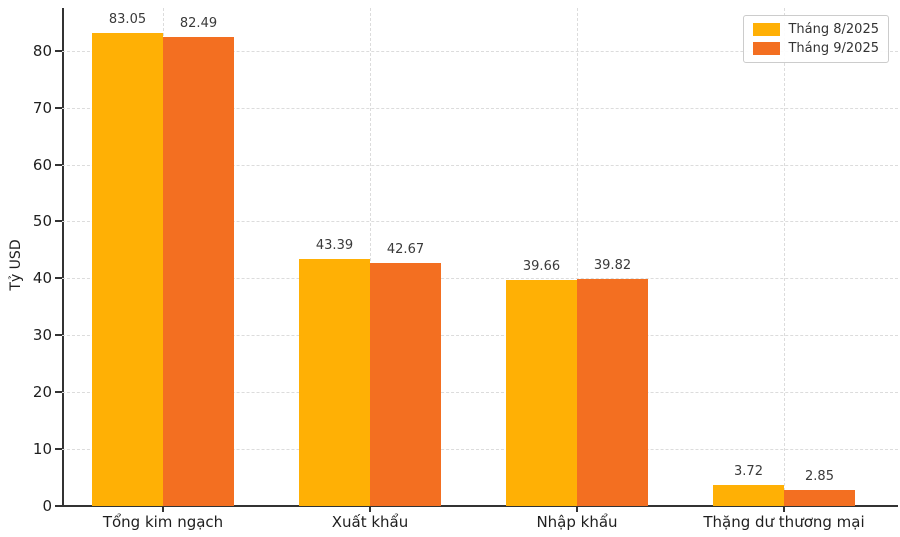  Describe the element at coordinates (767, 48) in the screenshot. I see `legend-swatch-thang-9-2025` at that location.